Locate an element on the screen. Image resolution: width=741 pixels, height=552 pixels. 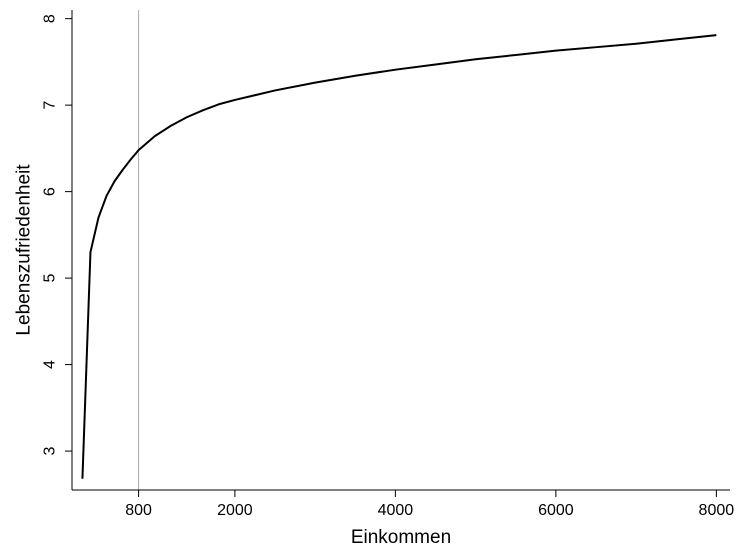
y-tick-label: 7 is located at coordinates (50, 105).